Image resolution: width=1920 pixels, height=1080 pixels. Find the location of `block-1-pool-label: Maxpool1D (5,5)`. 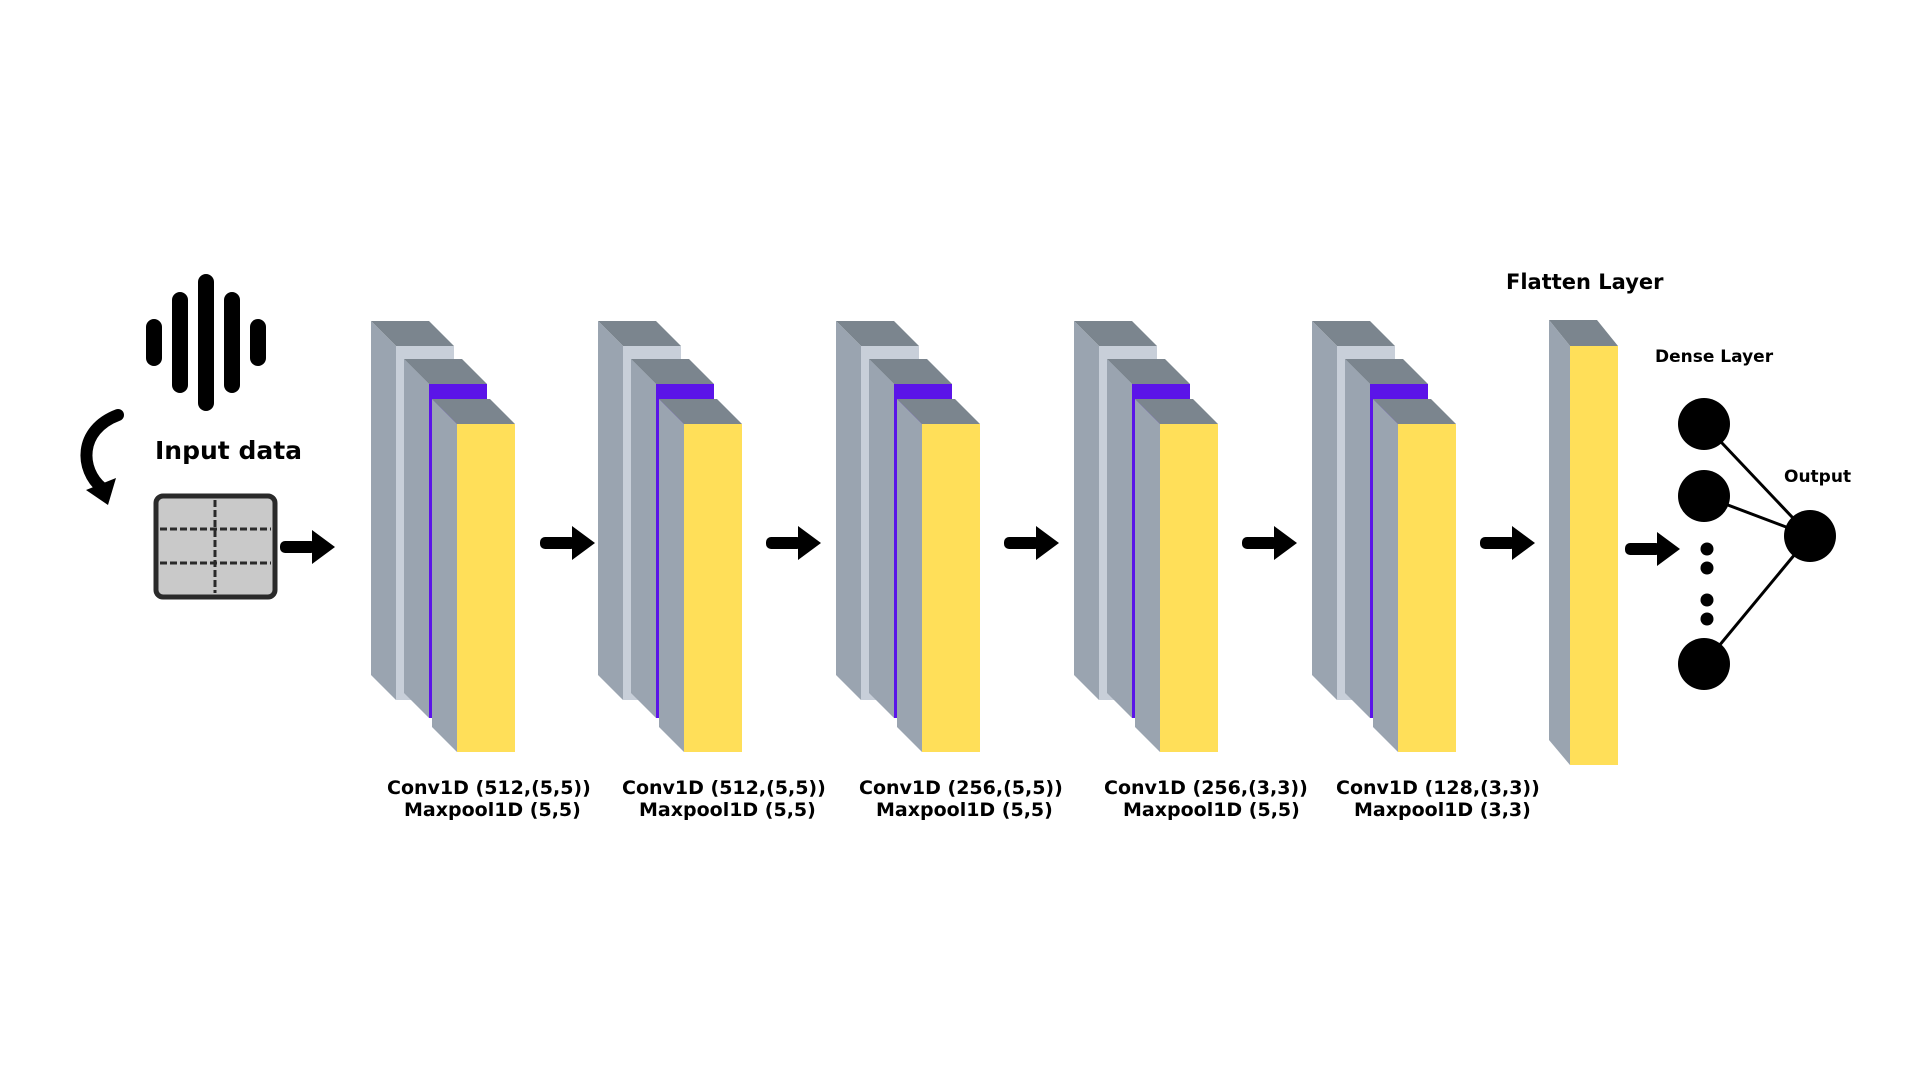

block-1-pool-label: Maxpool1D (5,5) is located at coordinates (492, 810).